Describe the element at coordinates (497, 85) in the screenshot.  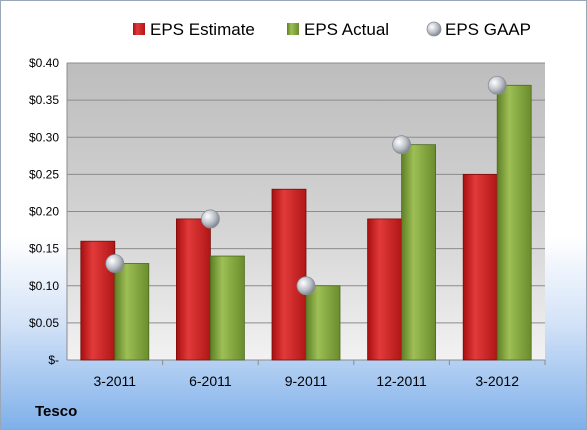
I see `gaap-marker-3-2012` at that location.